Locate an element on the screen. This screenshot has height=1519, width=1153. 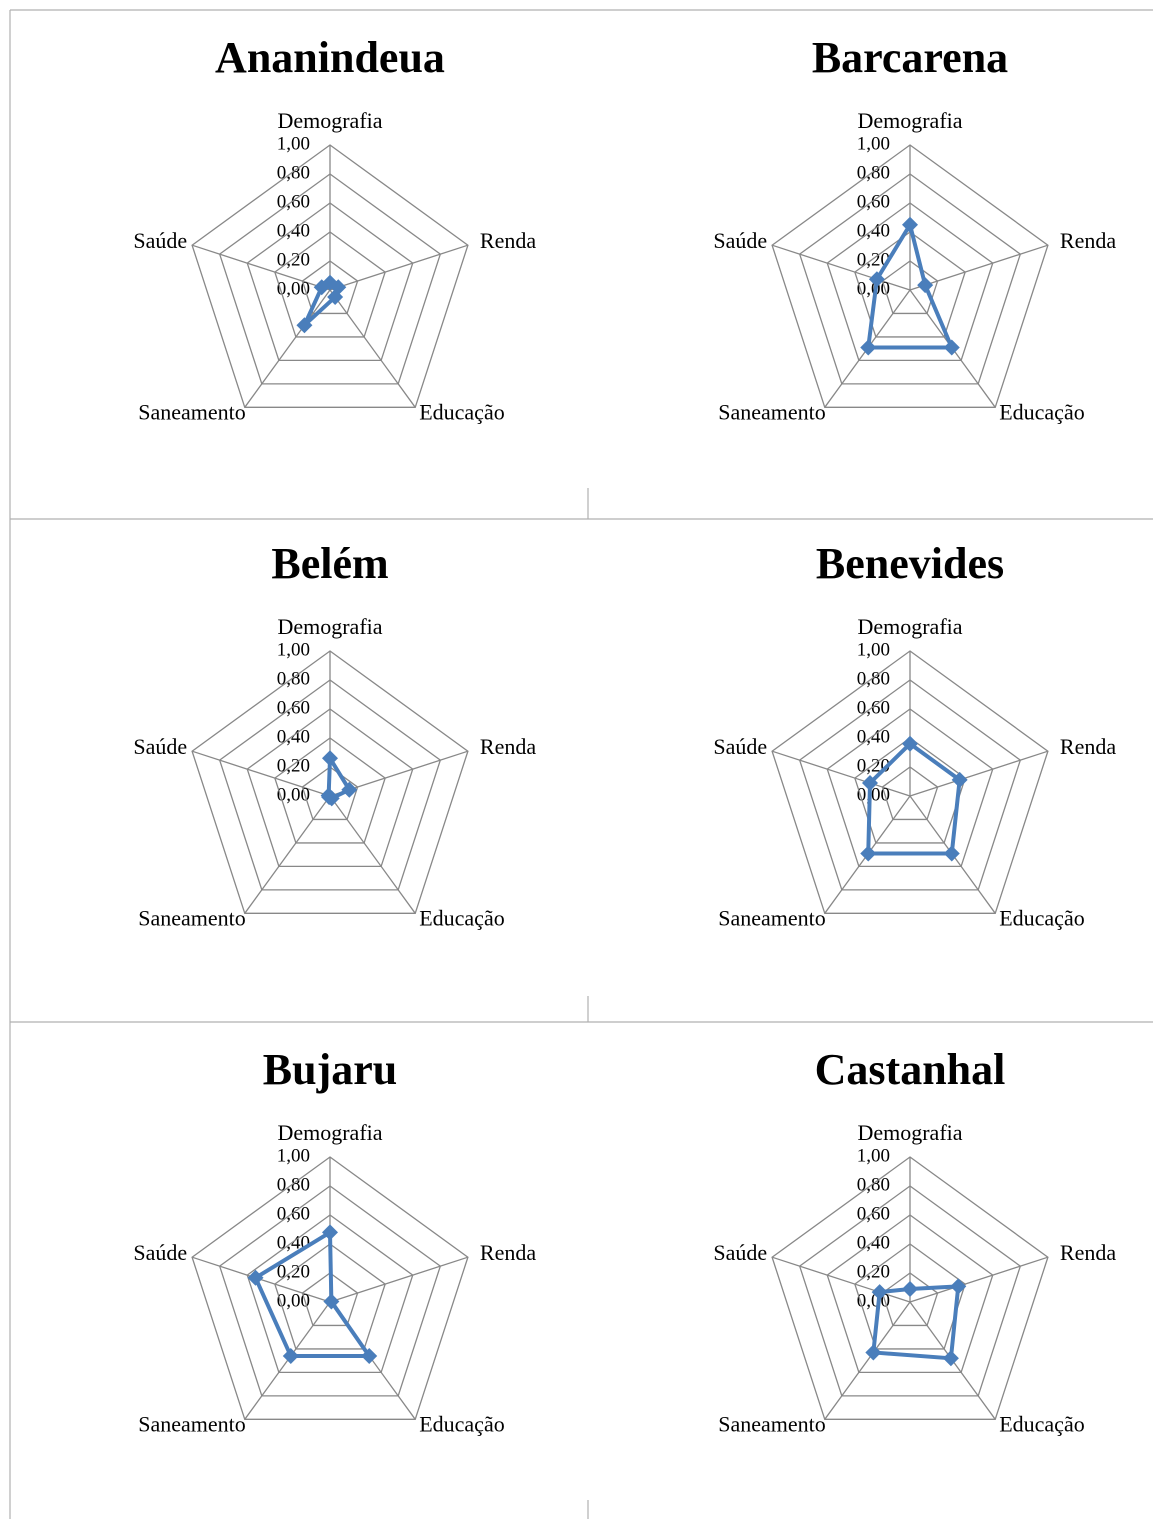
chart-title: Ananindeua is located at coordinates (330, 57).